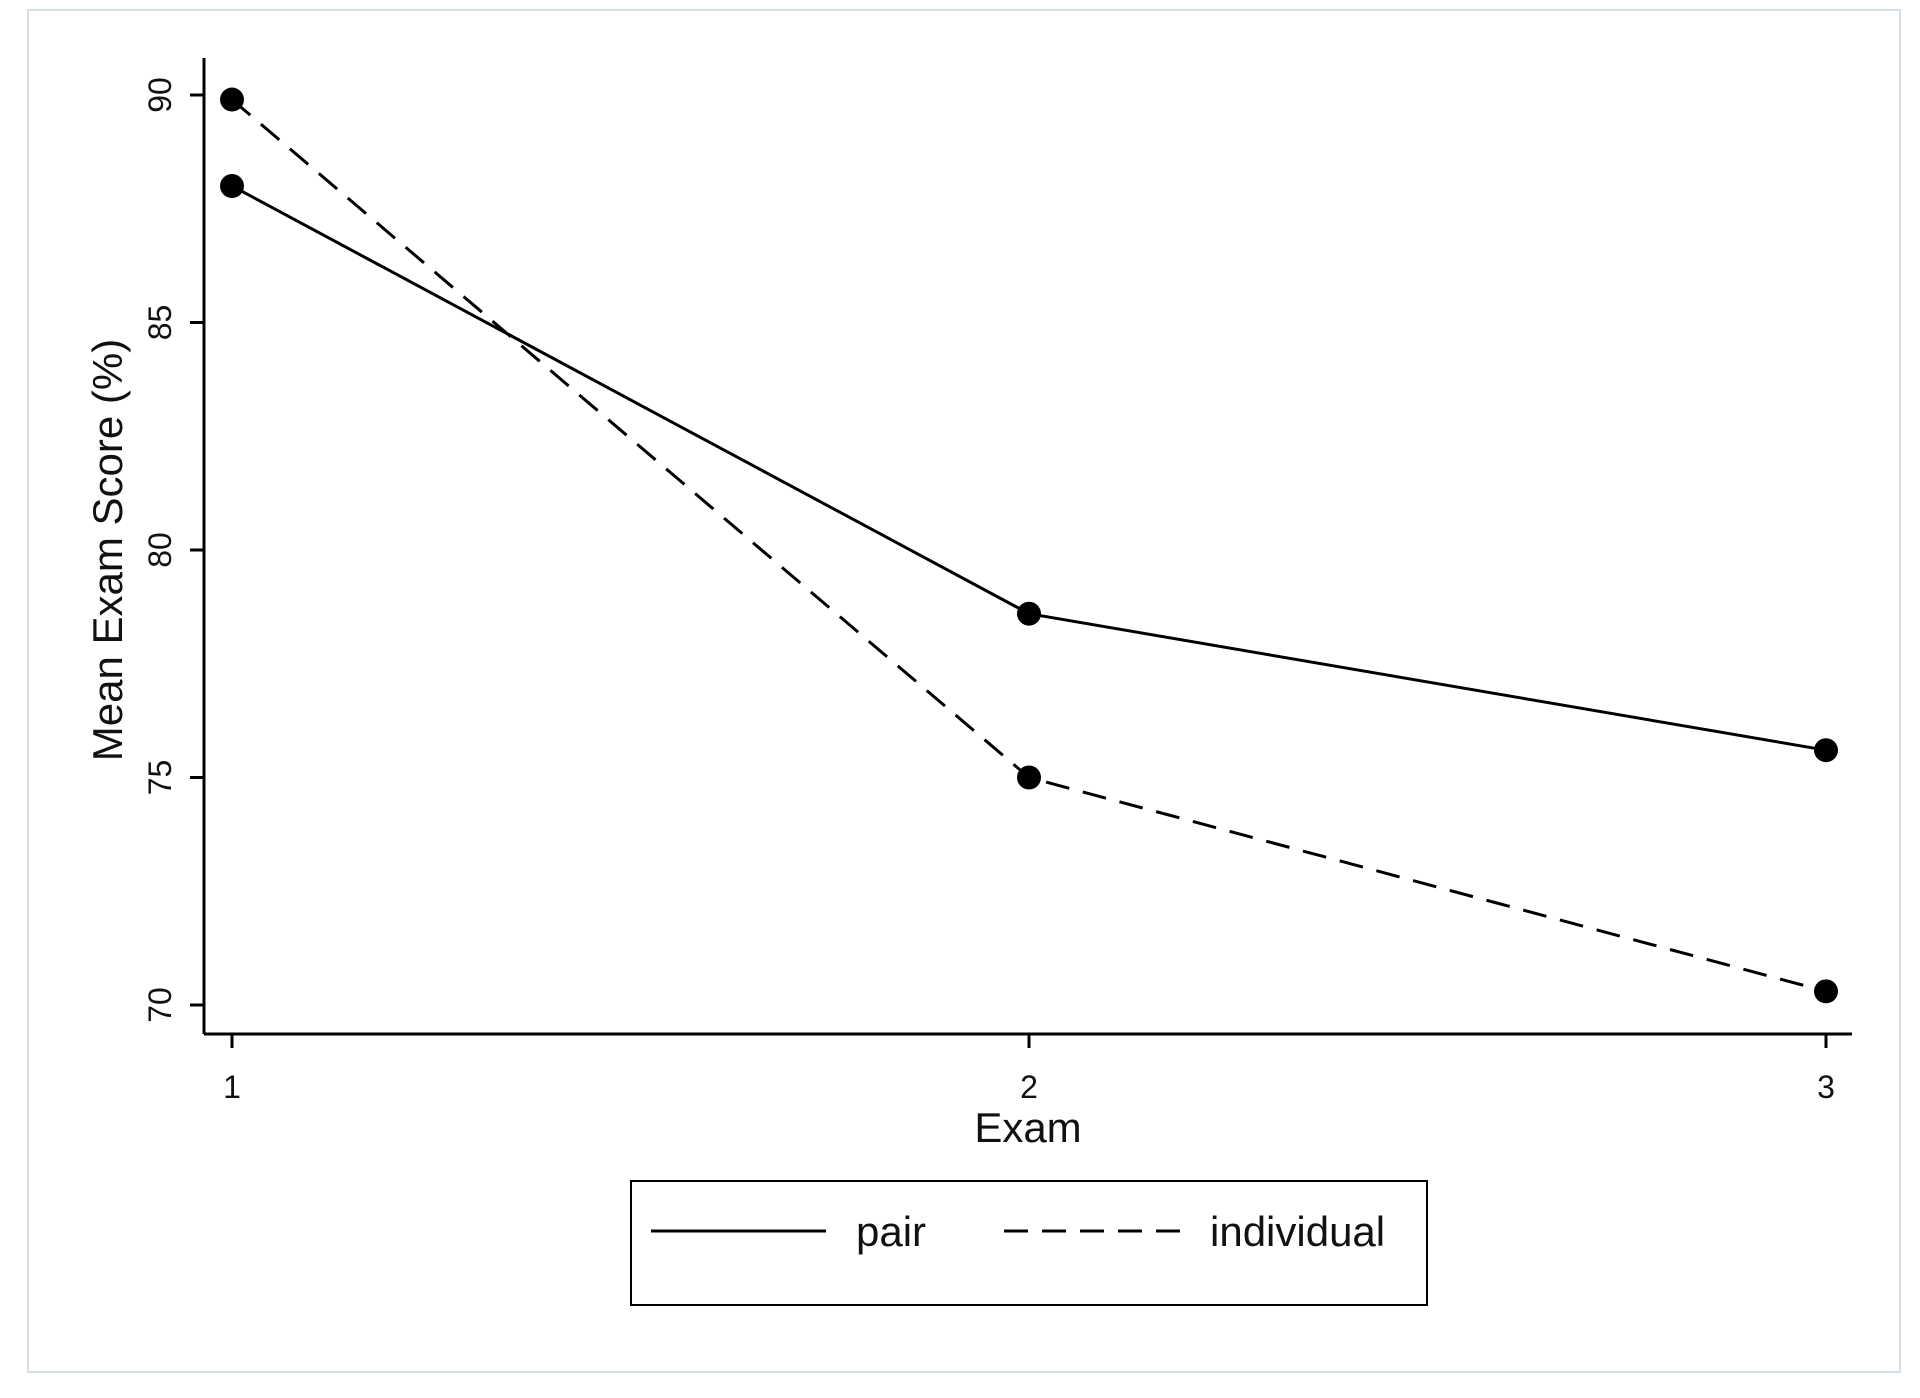 The height and width of the screenshot is (1398, 1920). What do you see at coordinates (891, 1231) in the screenshot?
I see `legend-label-pair: pair` at bounding box center [891, 1231].